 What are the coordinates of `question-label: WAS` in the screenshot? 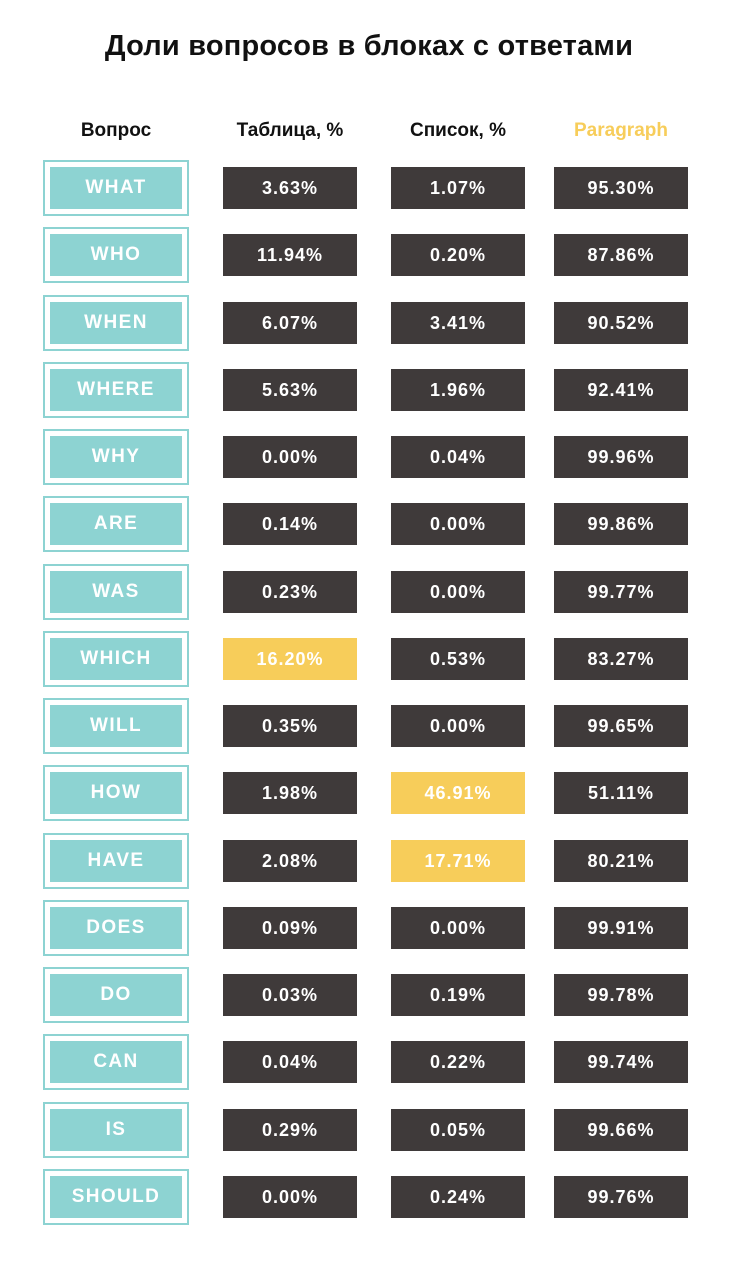 It's located at (116, 592).